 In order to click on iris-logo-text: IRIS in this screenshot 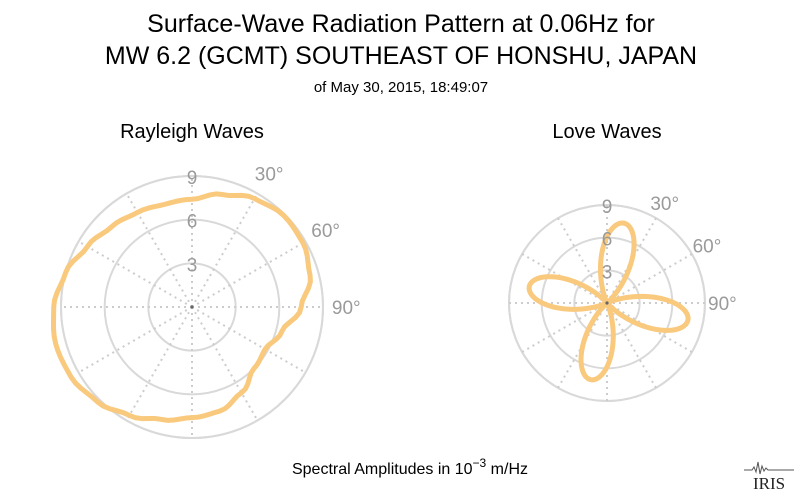, I will do `click(769, 483)`.